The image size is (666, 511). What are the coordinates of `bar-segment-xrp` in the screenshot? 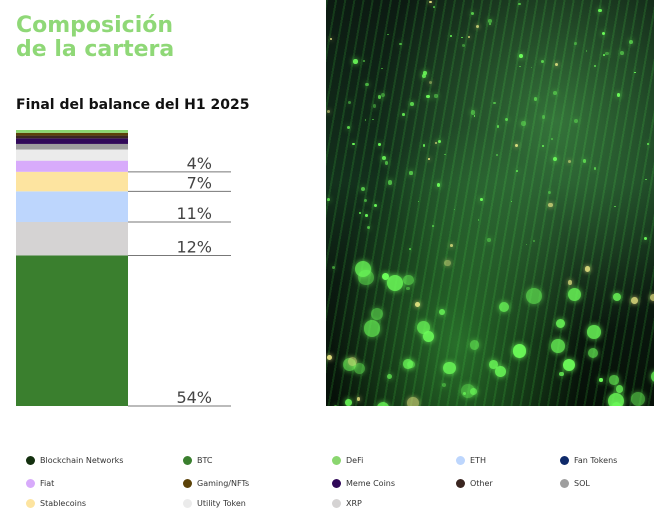 It's located at (72, 239).